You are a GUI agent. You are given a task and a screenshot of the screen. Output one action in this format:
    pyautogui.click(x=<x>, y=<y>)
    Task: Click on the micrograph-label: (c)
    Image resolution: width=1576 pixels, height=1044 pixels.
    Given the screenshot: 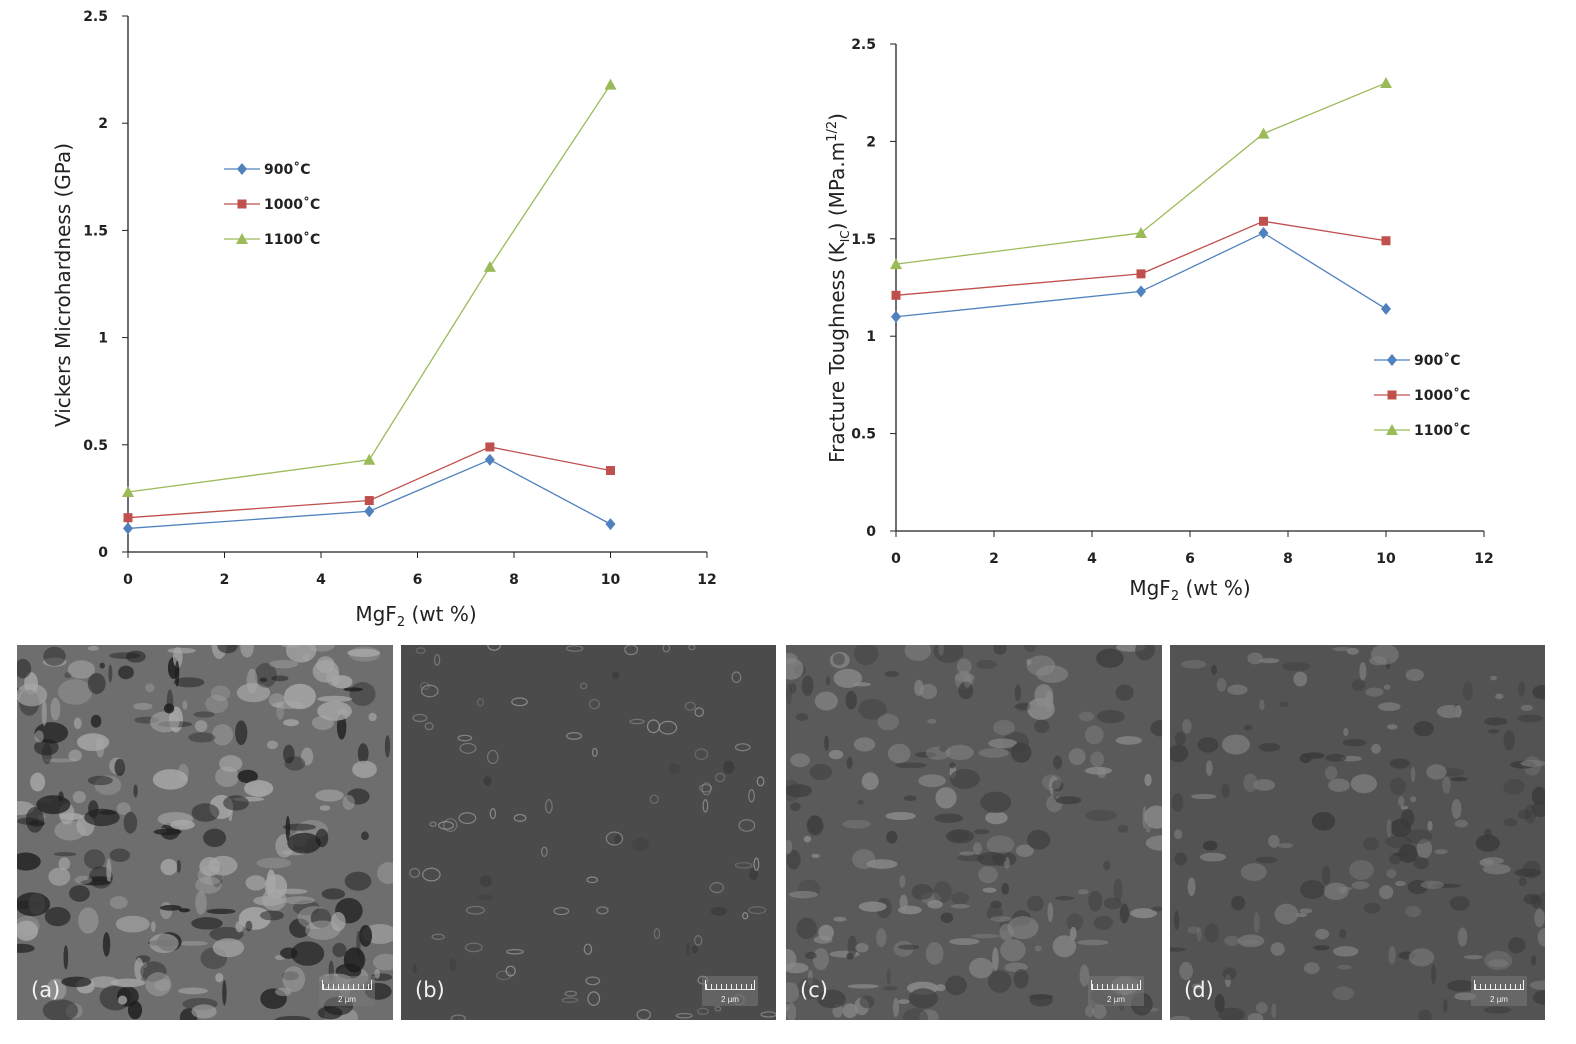 What is the action you would take?
    pyautogui.click(x=814, y=990)
    